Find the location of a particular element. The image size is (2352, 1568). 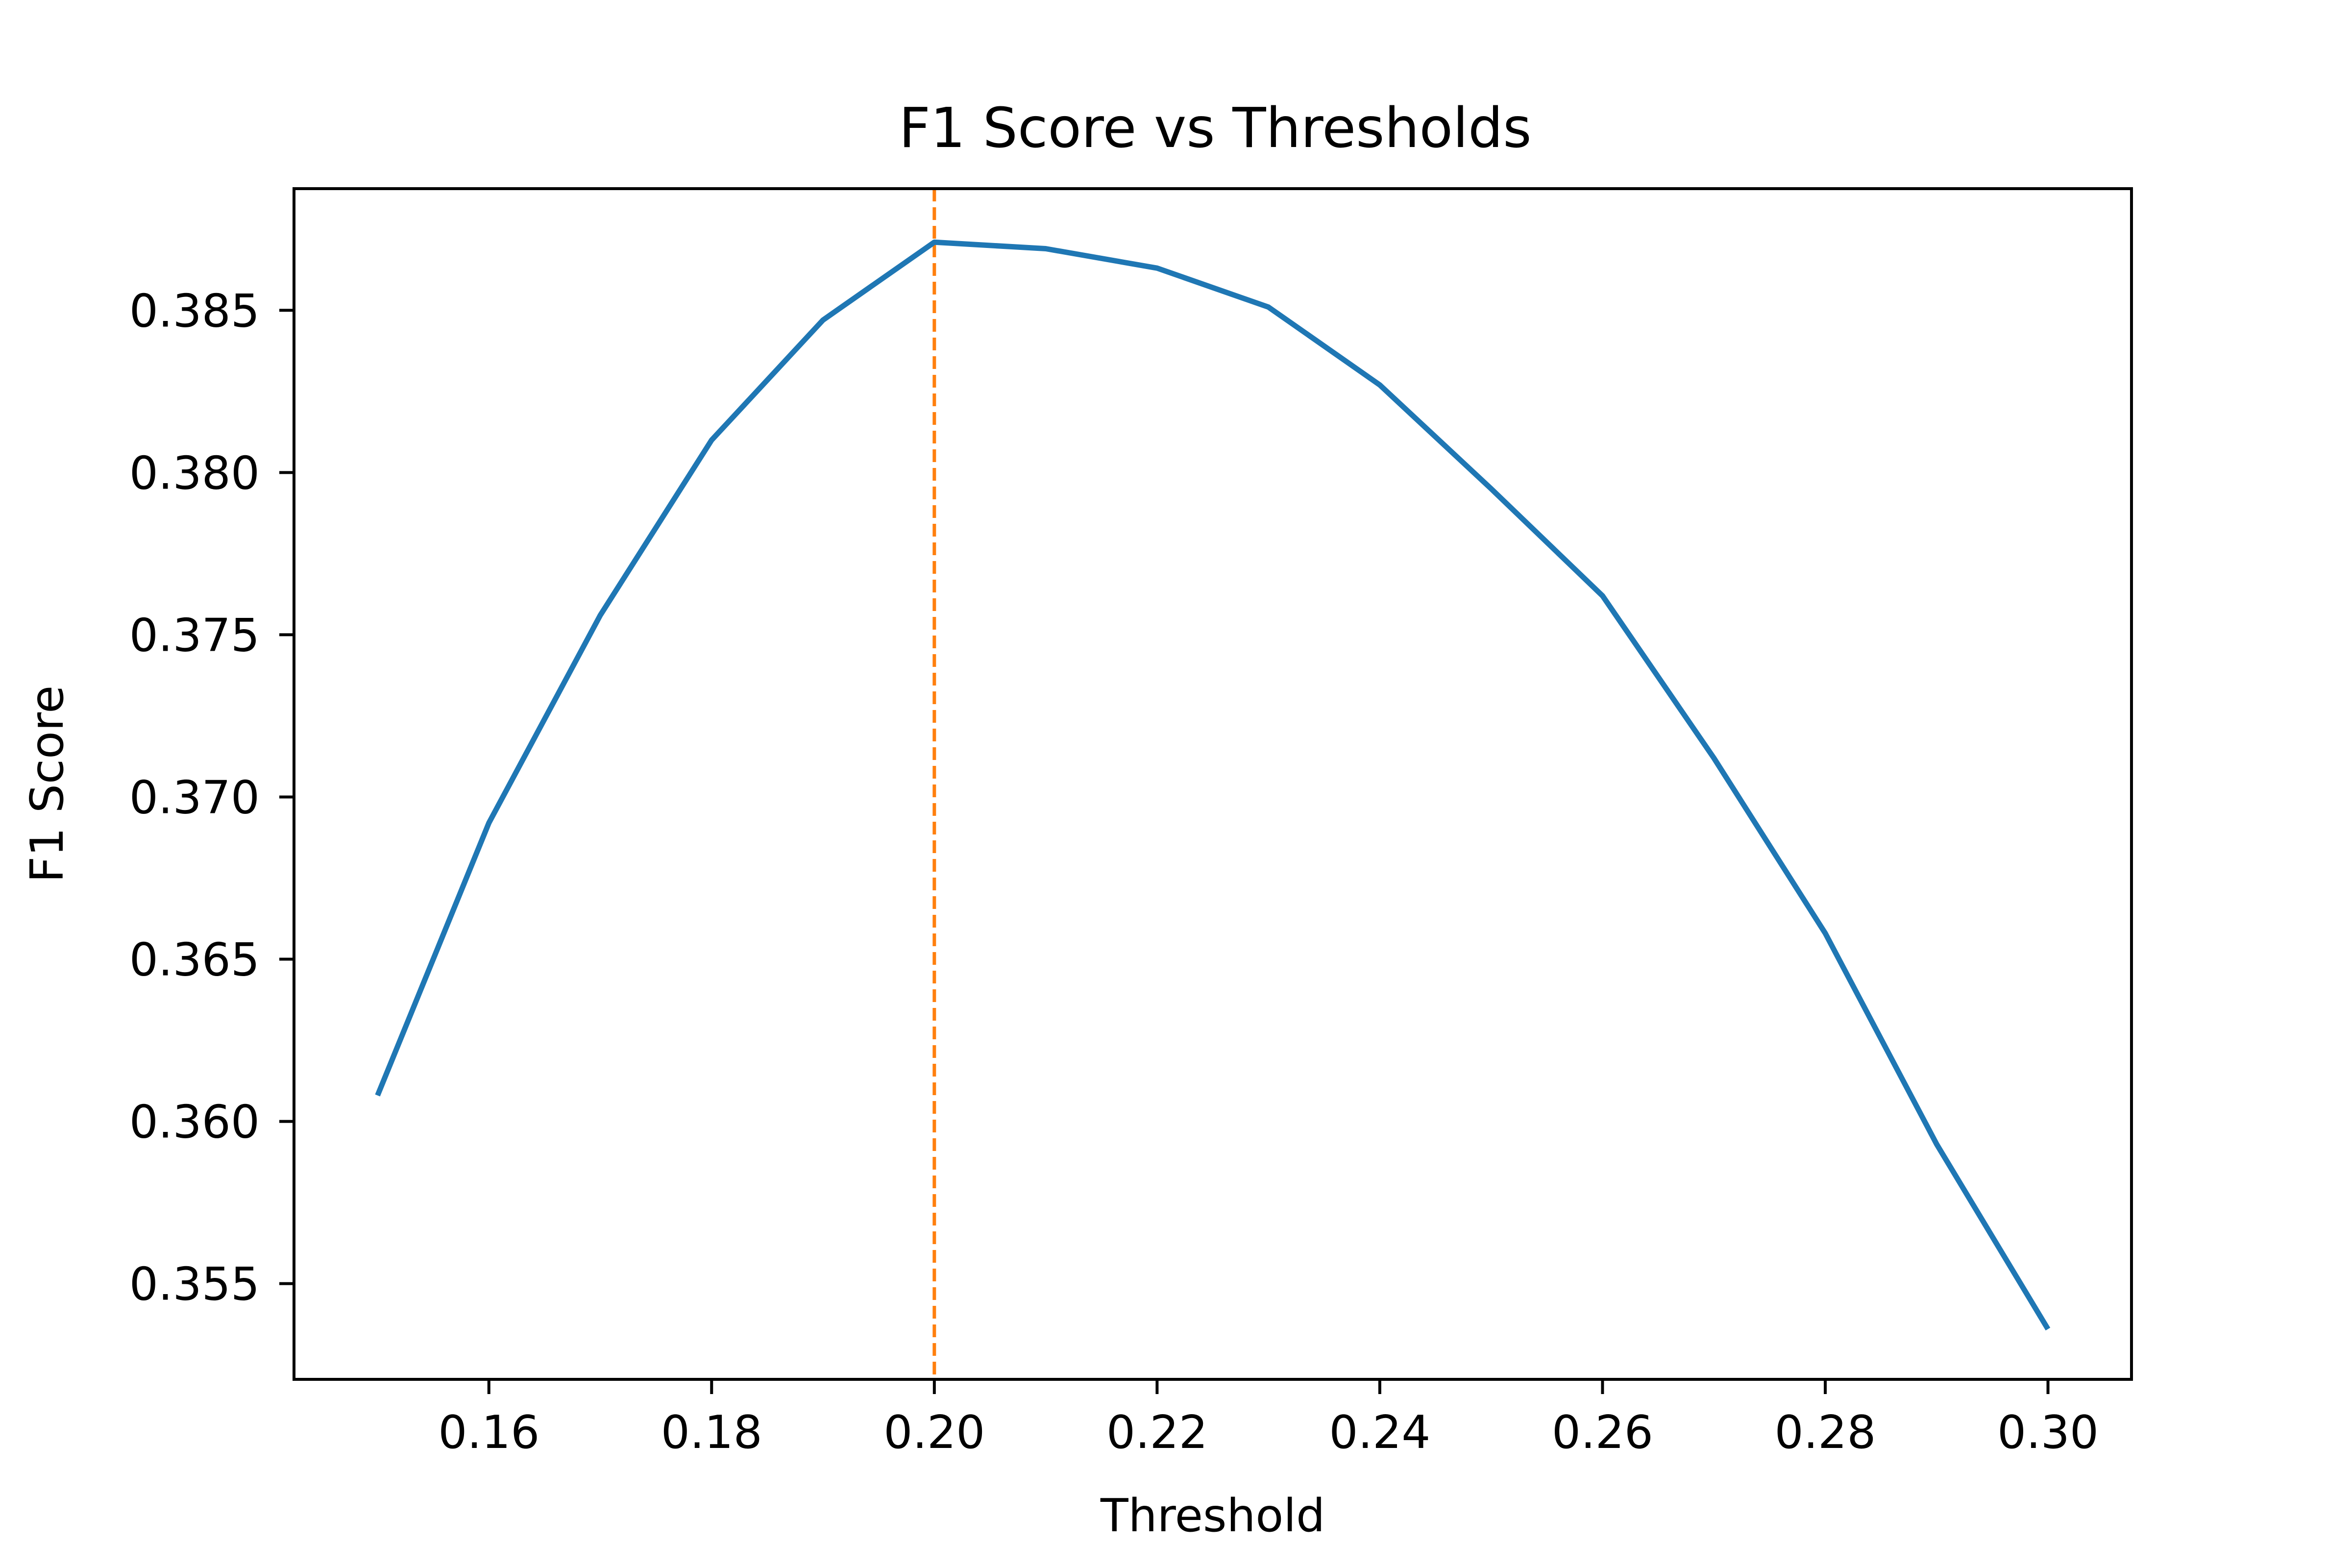

x-tick-label: 0.24 is located at coordinates (1379, 1432).